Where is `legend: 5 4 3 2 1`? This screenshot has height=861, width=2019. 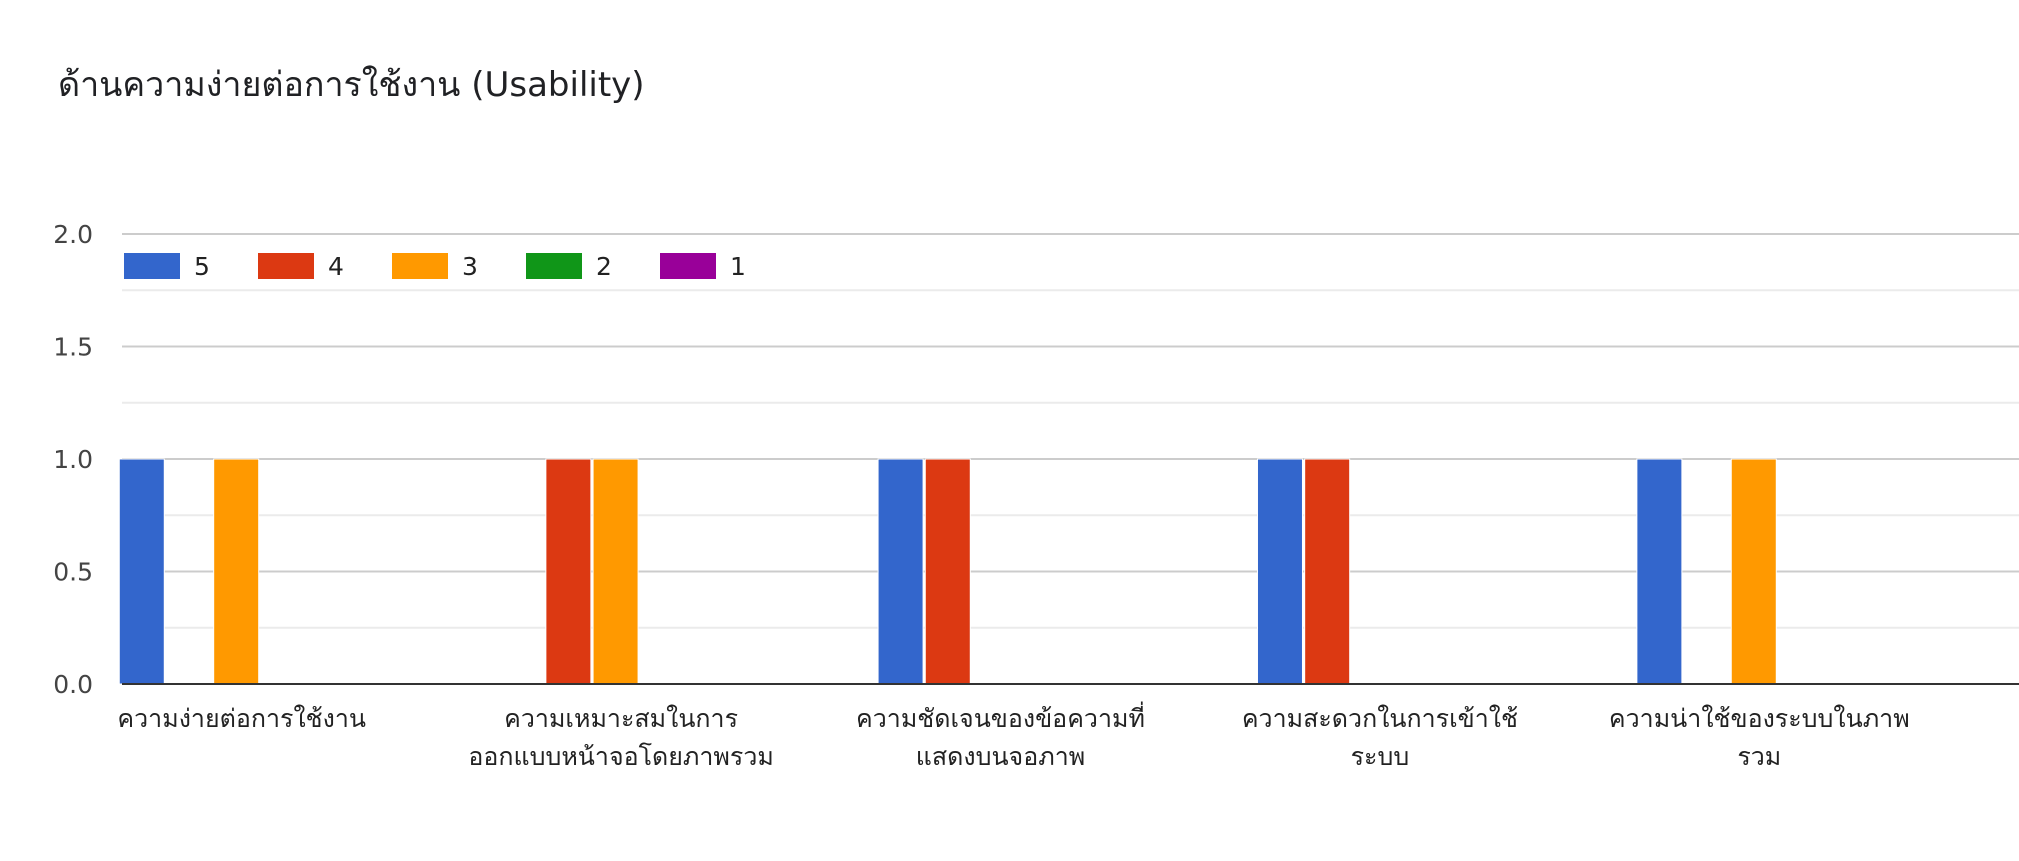
legend: 5 4 3 2 1 is located at coordinates (435, 266).